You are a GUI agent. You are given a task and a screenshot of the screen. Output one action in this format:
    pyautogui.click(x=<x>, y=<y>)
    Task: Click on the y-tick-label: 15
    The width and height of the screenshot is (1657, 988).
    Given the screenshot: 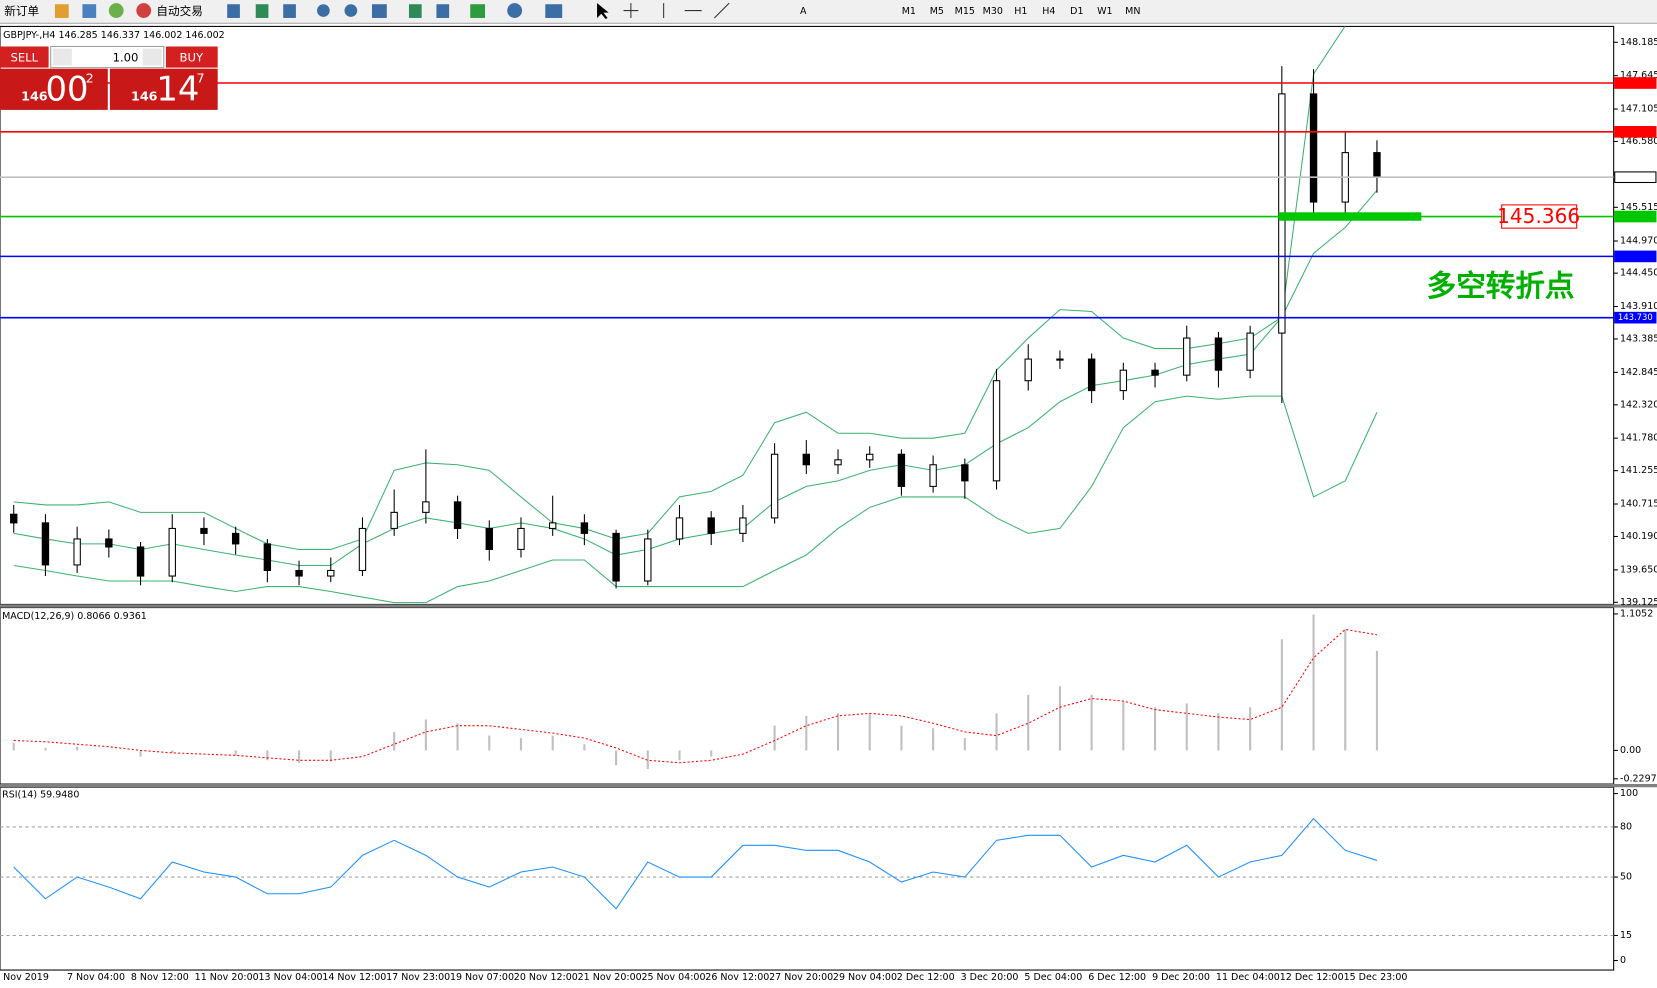 What is the action you would take?
    pyautogui.click(x=1626, y=935)
    